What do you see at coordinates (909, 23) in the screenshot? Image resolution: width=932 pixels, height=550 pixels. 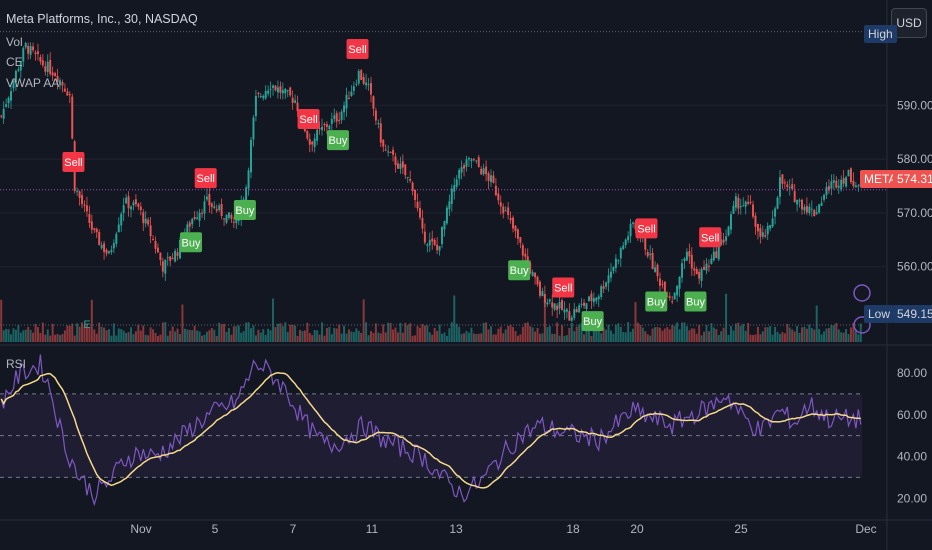 I see `currency-button: USD` at bounding box center [909, 23].